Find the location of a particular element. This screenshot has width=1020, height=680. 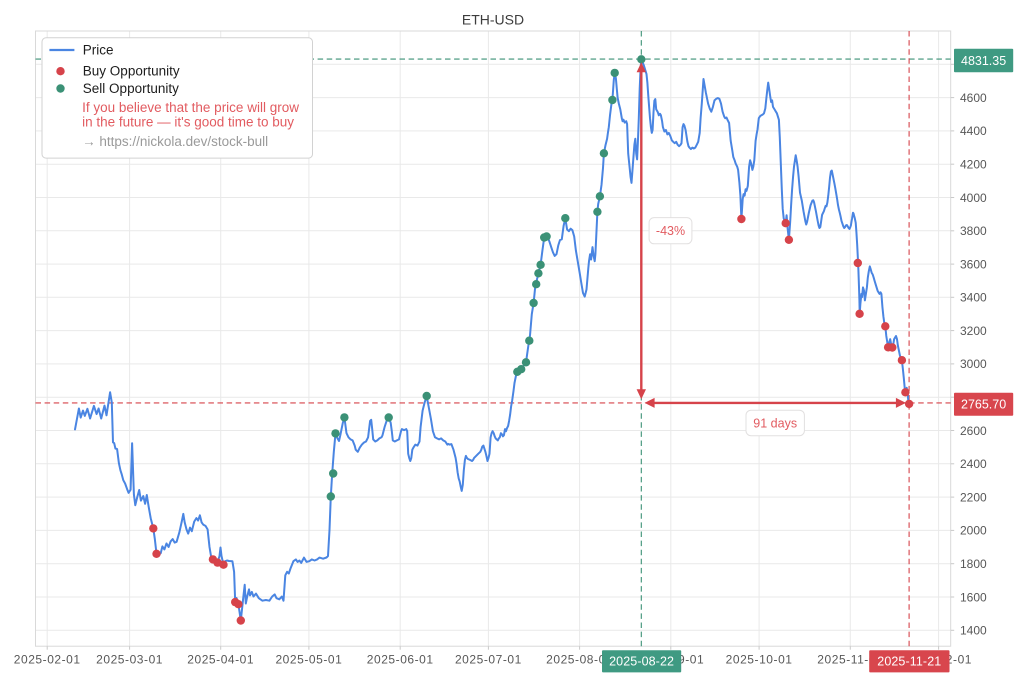

svg-text: 3400 is located at coordinates (973, 298).